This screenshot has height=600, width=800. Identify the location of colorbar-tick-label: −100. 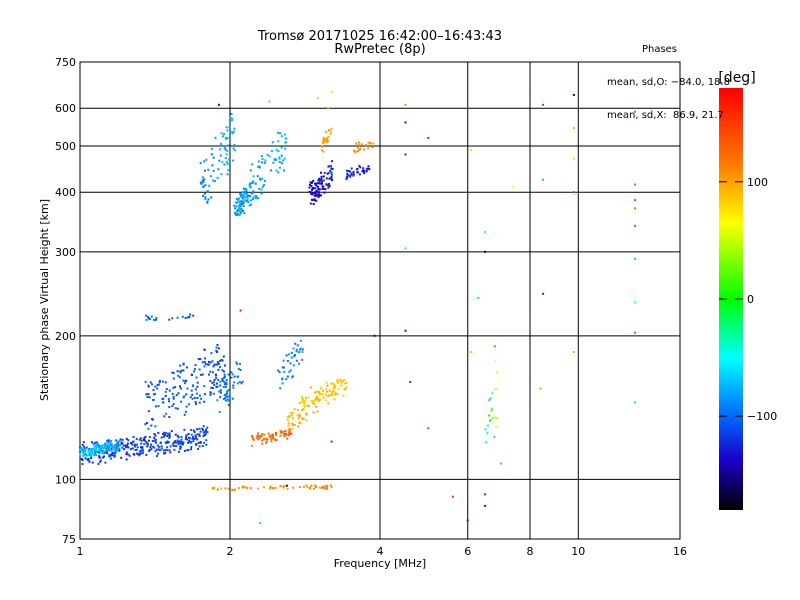
(762, 416).